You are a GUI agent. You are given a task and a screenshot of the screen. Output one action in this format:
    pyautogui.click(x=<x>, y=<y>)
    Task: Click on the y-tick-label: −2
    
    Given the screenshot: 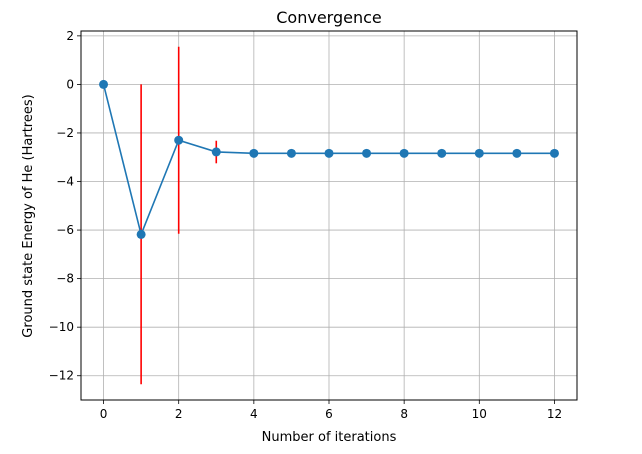 What is the action you would take?
    pyautogui.click(x=65, y=133)
    